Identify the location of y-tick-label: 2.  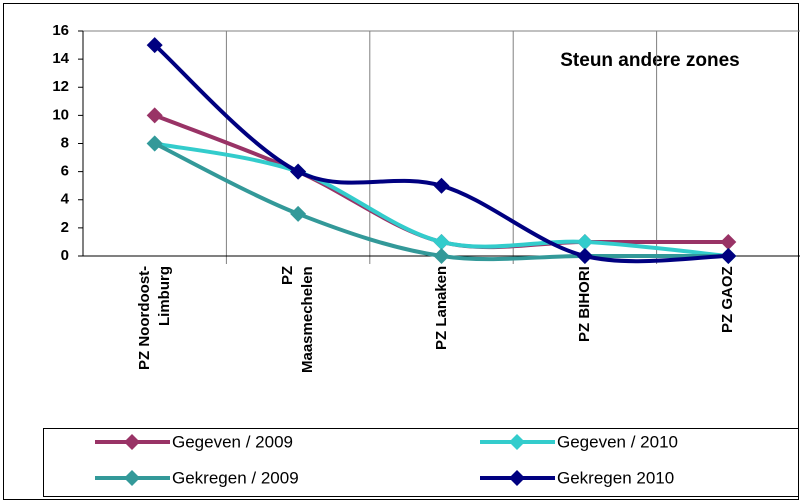
(65, 227).